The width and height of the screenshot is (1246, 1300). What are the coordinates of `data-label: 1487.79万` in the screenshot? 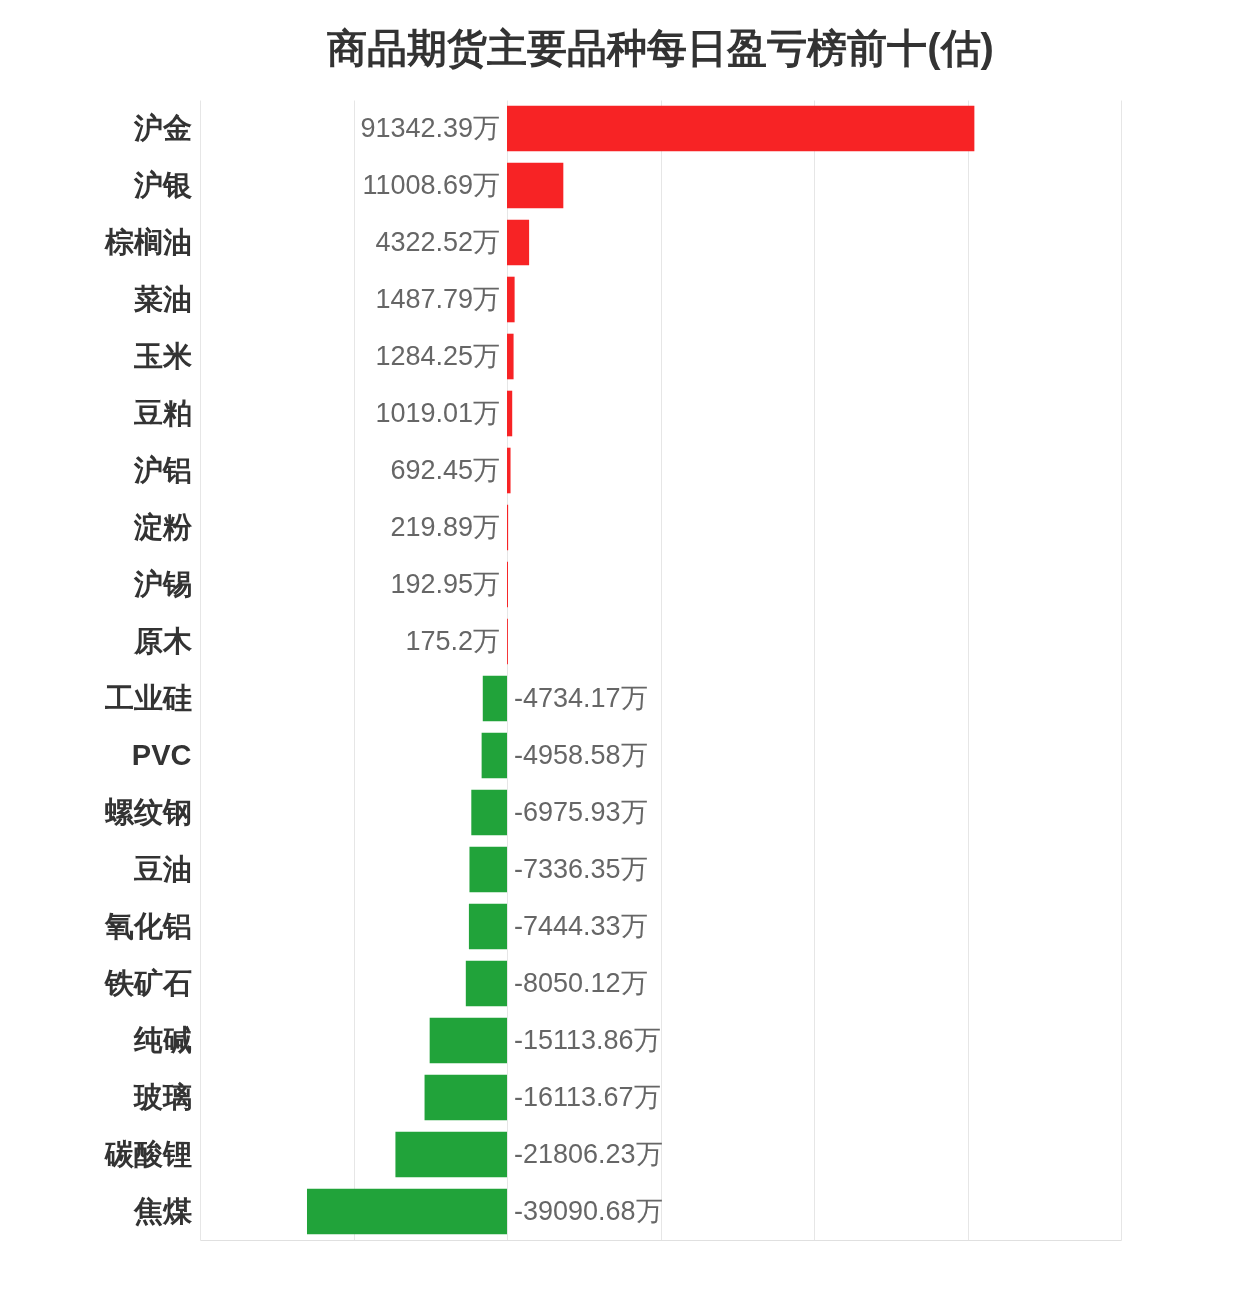 It's located at (437, 298).